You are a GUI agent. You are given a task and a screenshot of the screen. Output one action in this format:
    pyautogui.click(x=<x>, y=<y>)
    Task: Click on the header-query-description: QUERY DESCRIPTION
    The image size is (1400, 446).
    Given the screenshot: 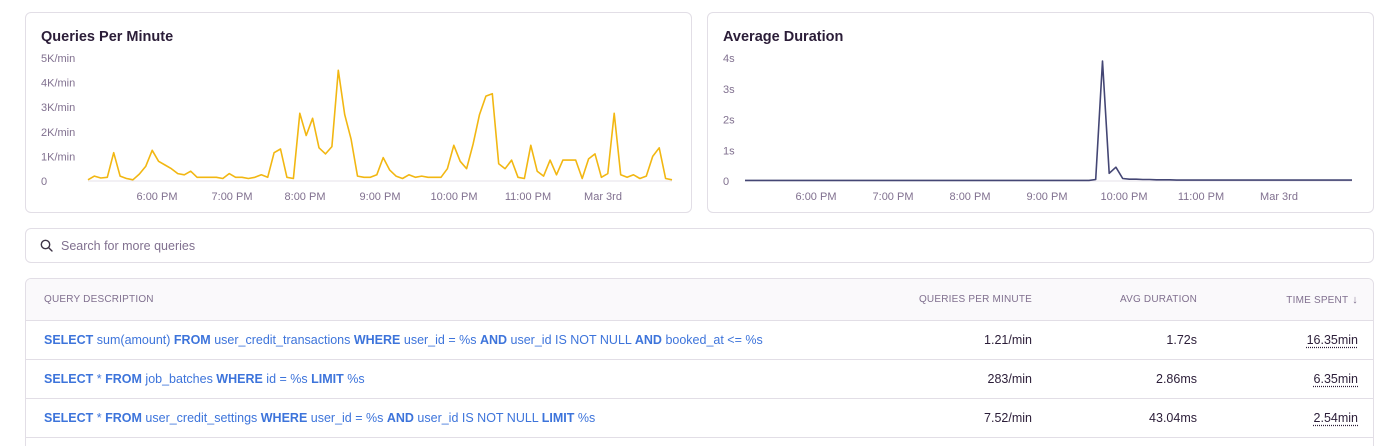 What is the action you would take?
    pyautogui.click(x=99, y=299)
    